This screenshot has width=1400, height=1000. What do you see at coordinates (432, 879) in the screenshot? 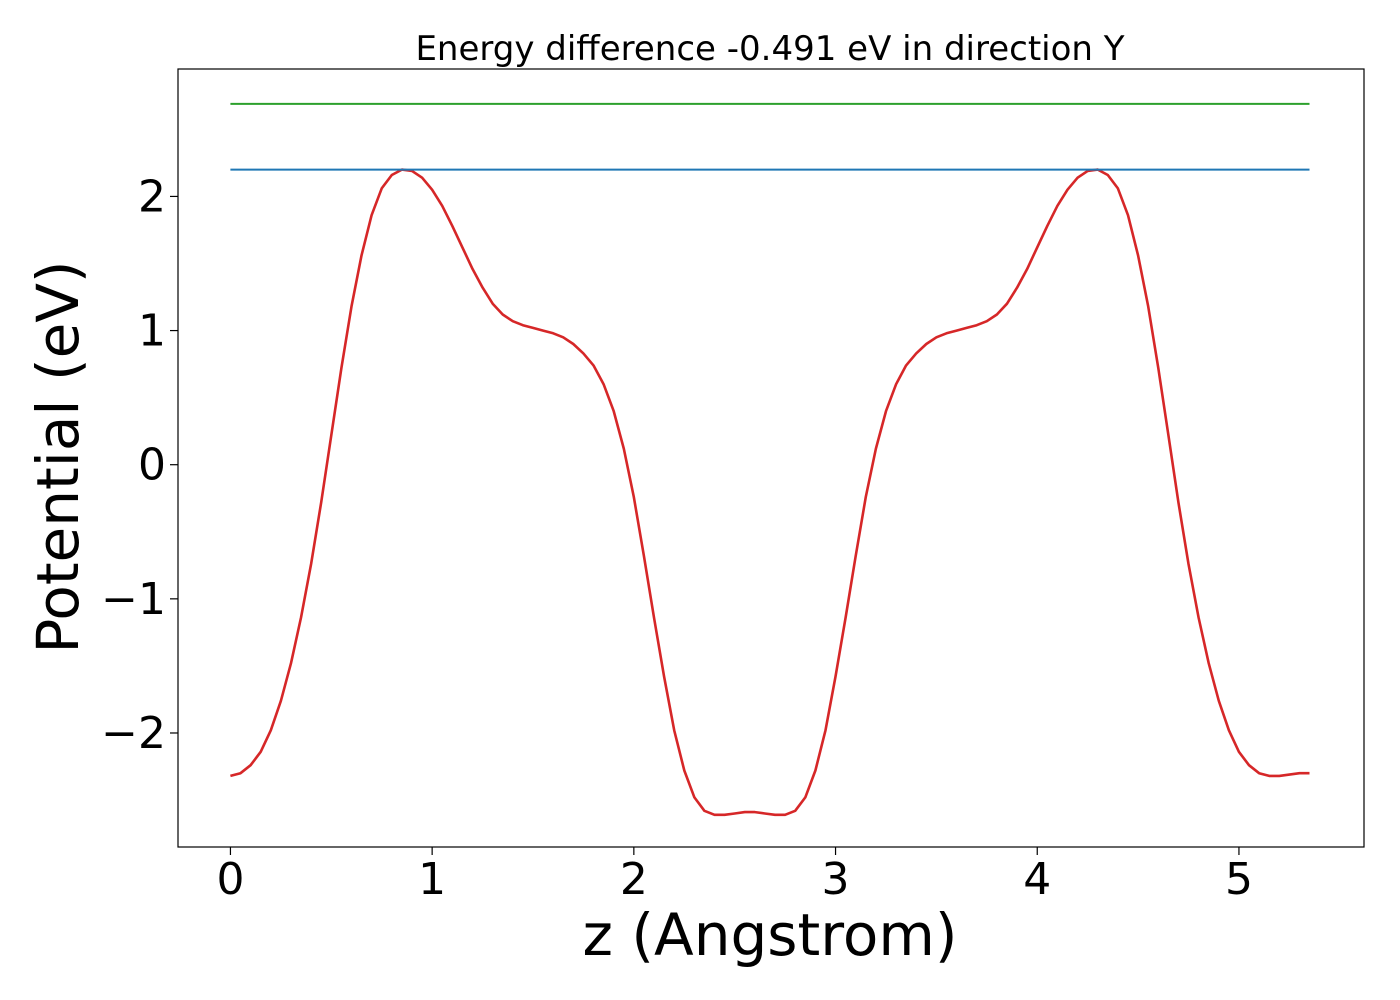
I see `x-tick-label: 1` at bounding box center [432, 879].